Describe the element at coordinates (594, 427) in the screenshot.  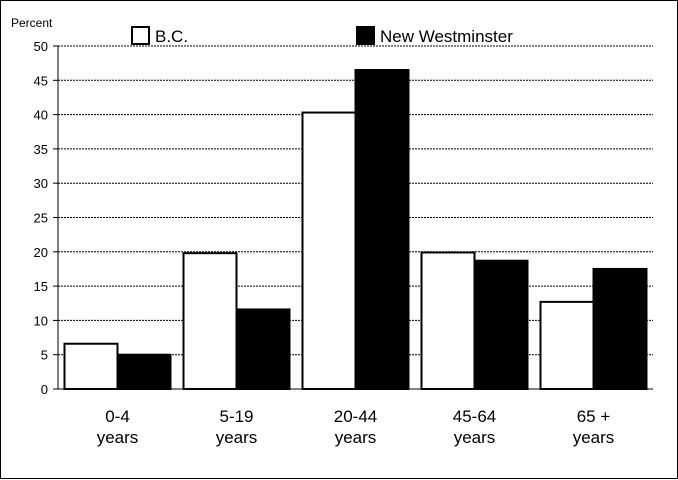
I see `x-category-label: 65 + years` at that location.